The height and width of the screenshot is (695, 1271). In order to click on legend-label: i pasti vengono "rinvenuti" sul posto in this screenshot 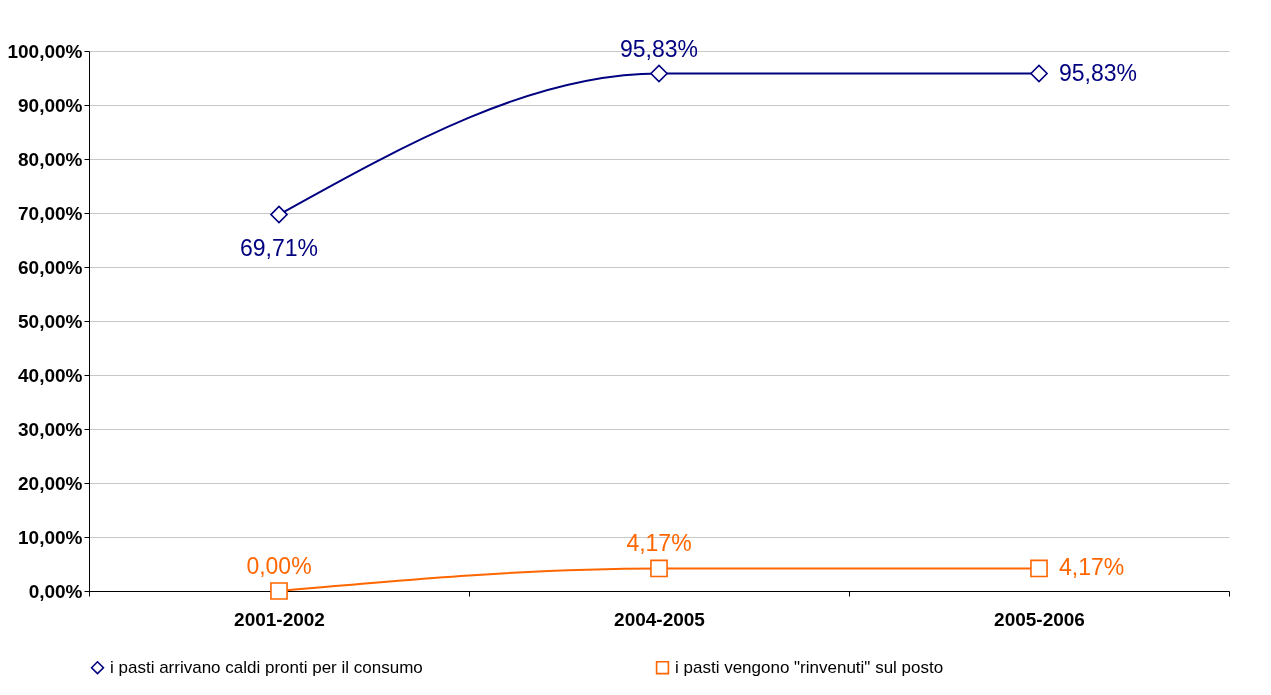, I will do `click(809, 667)`.